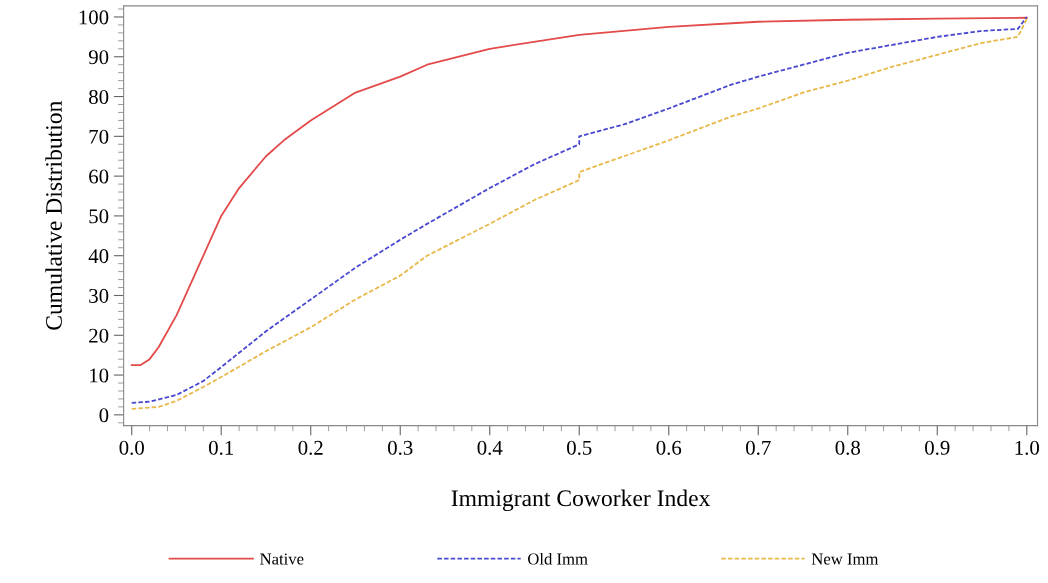 The image size is (1048, 583). What do you see at coordinates (131, 447) in the screenshot?
I see `x-tick-label: 0.0` at bounding box center [131, 447].